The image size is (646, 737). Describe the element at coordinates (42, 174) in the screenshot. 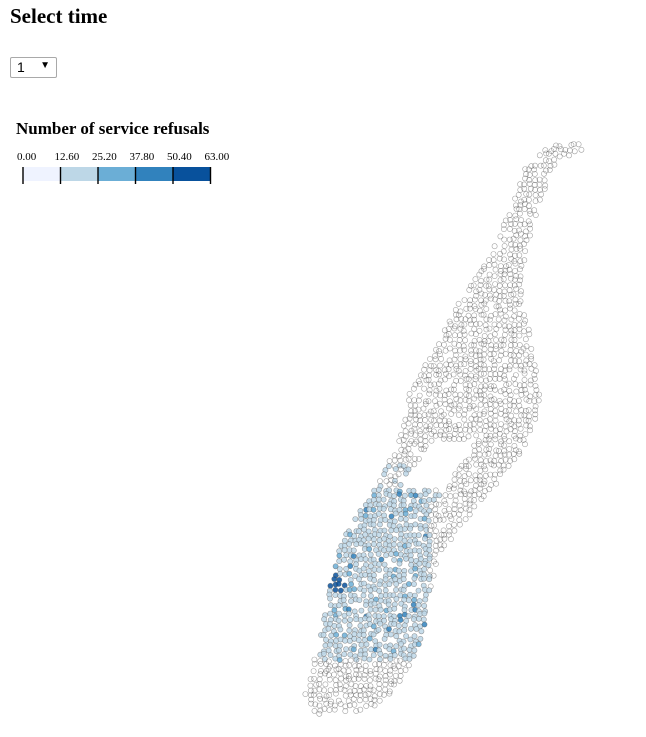

I see `legend-swatch` at that location.